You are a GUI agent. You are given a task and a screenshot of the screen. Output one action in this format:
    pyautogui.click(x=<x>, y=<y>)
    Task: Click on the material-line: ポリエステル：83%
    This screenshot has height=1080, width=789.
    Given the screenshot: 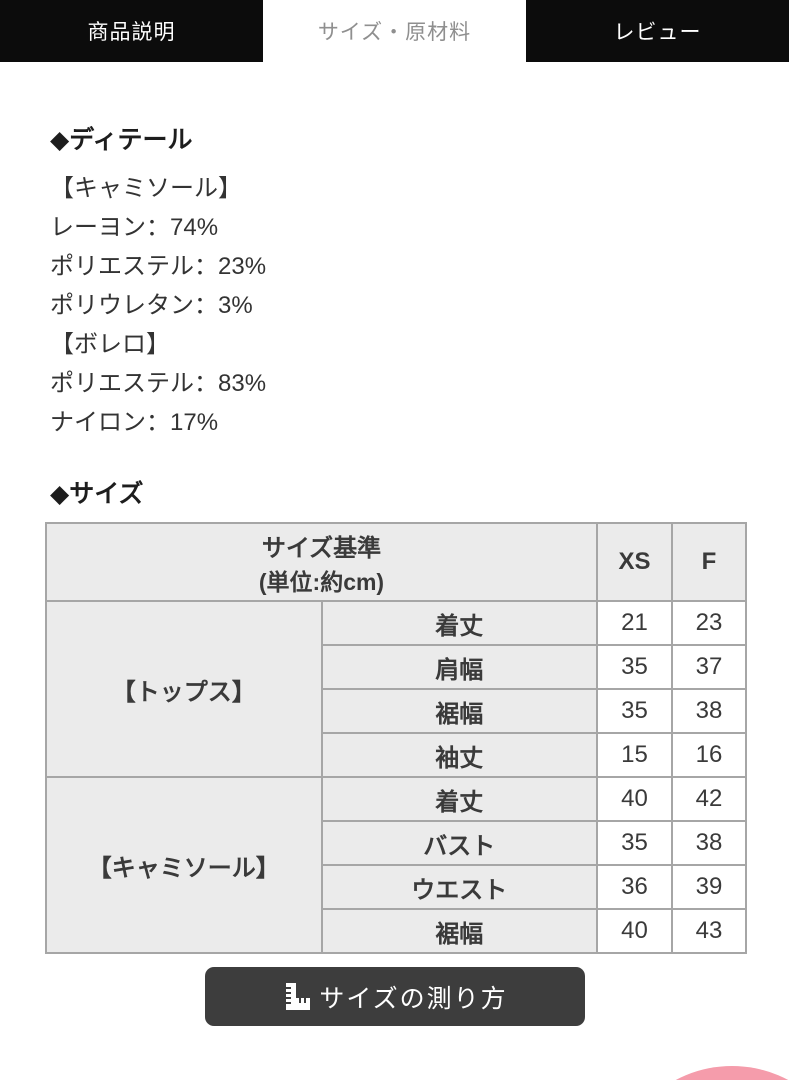 What is the action you would take?
    pyautogui.click(x=158, y=383)
    